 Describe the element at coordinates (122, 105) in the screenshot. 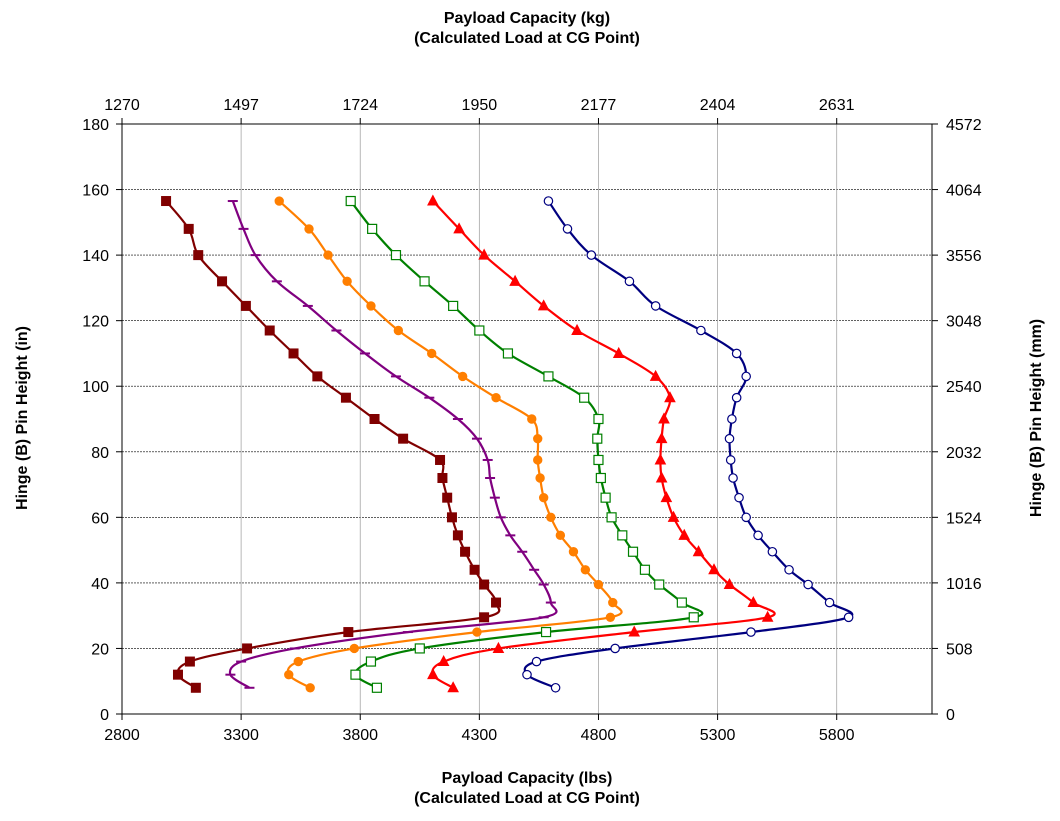

I see `top-tick-label: 1270` at that location.